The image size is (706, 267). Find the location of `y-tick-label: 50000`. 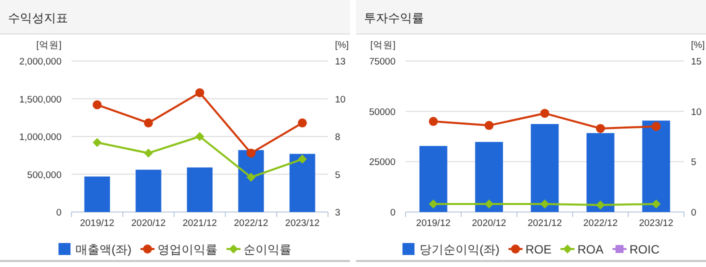

y-tick-label: 50000 is located at coordinates (382, 112).